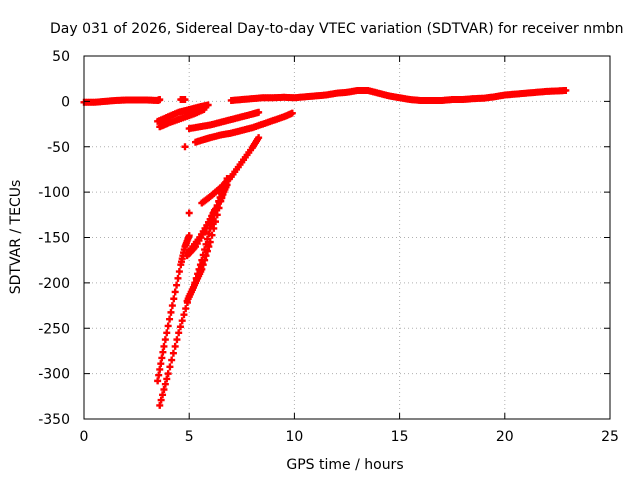  I want to click on series-diag-a, so click(230, 170).